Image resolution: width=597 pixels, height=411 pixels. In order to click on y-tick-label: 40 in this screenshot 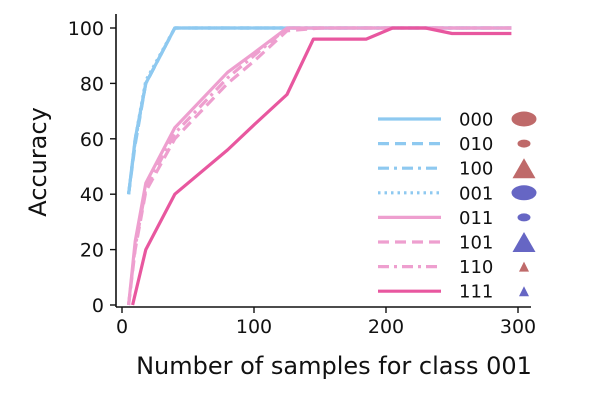, I will do `click(92, 195)`.